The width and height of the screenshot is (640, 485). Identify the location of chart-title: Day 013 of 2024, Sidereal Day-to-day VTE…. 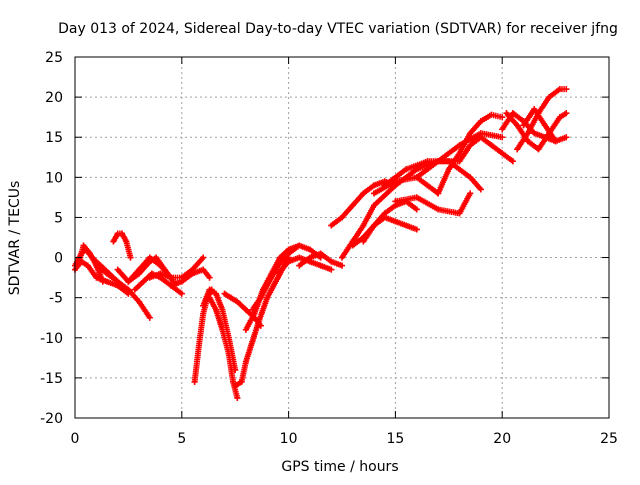
(338, 29).